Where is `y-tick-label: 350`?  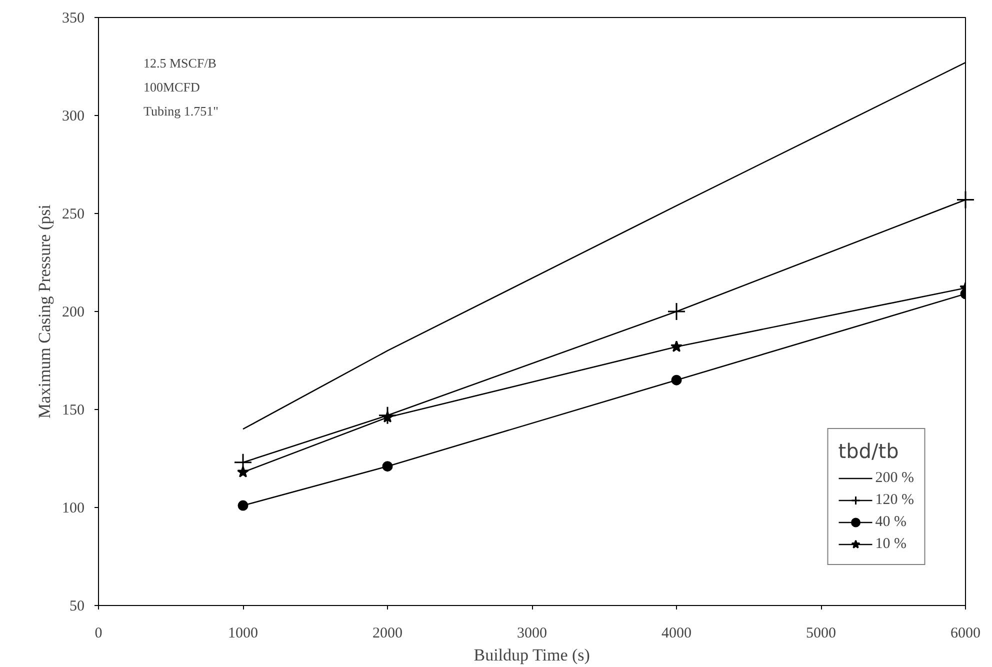 y-tick-label: 350 is located at coordinates (73, 18).